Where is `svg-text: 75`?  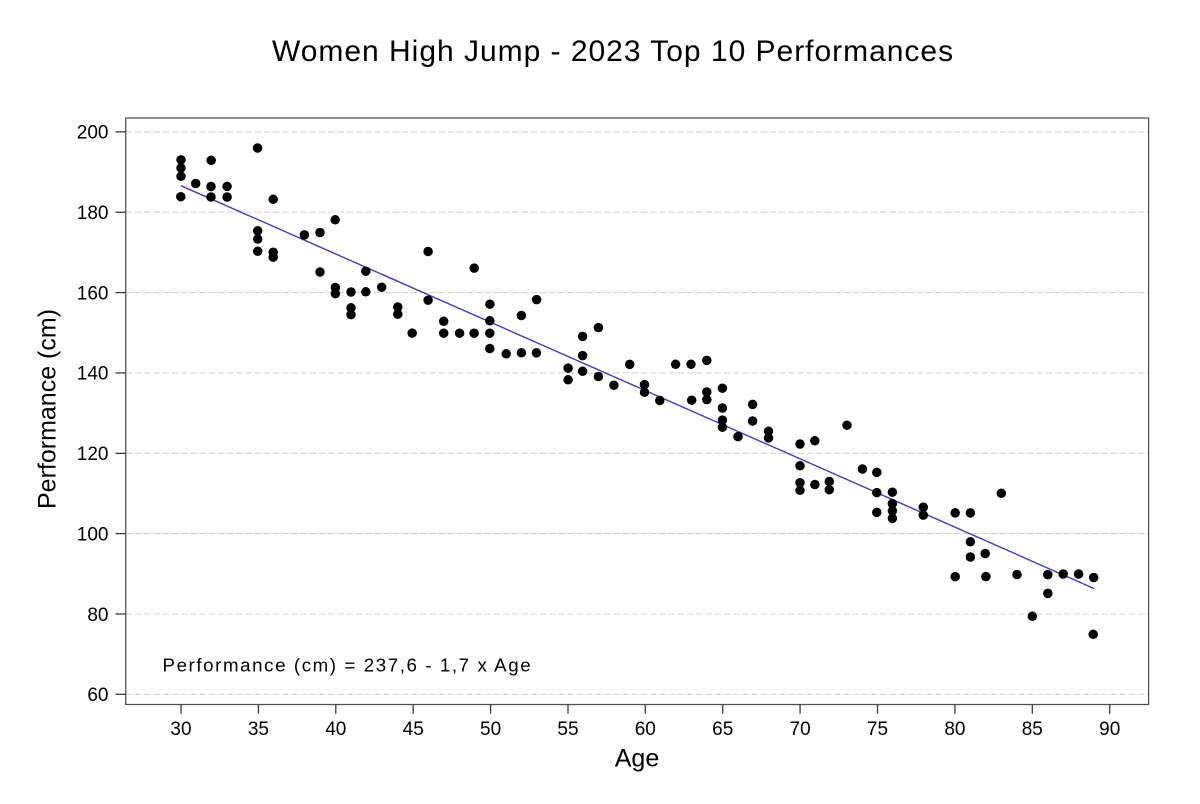 svg-text: 75 is located at coordinates (877, 729).